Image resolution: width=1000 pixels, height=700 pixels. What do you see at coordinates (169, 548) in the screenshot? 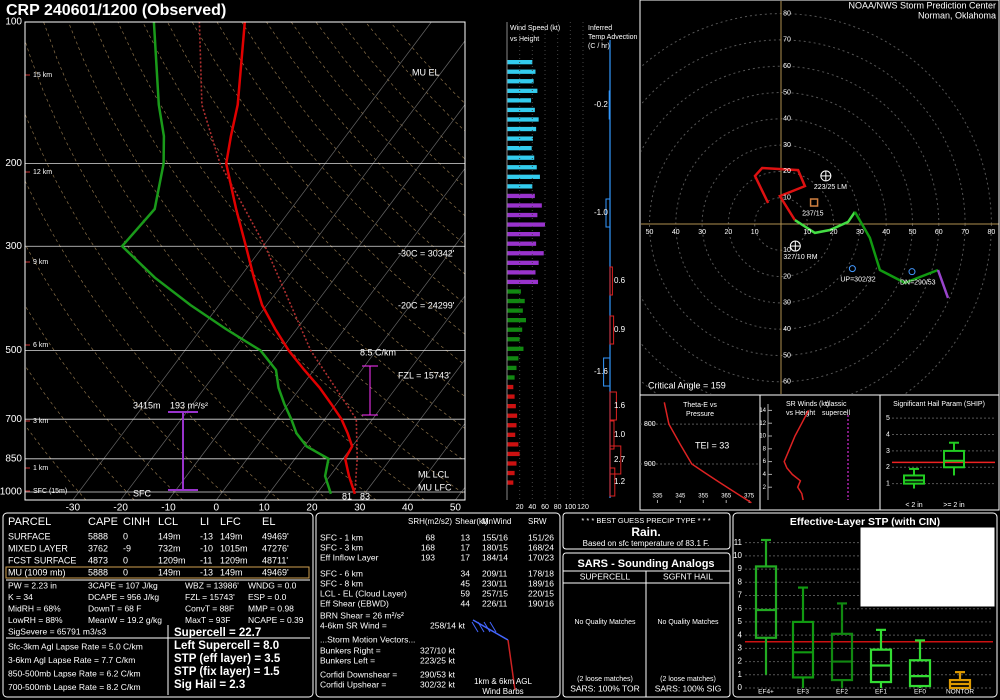
I see `table-cell: 732m` at bounding box center [169, 548].